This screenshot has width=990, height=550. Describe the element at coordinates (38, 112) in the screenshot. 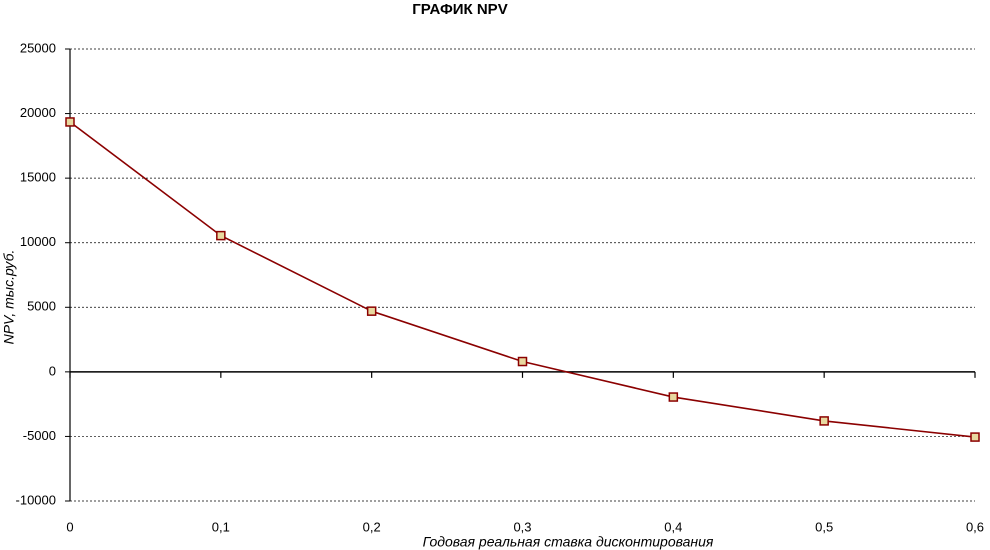

I see `y-tick-label: 20000` at that location.